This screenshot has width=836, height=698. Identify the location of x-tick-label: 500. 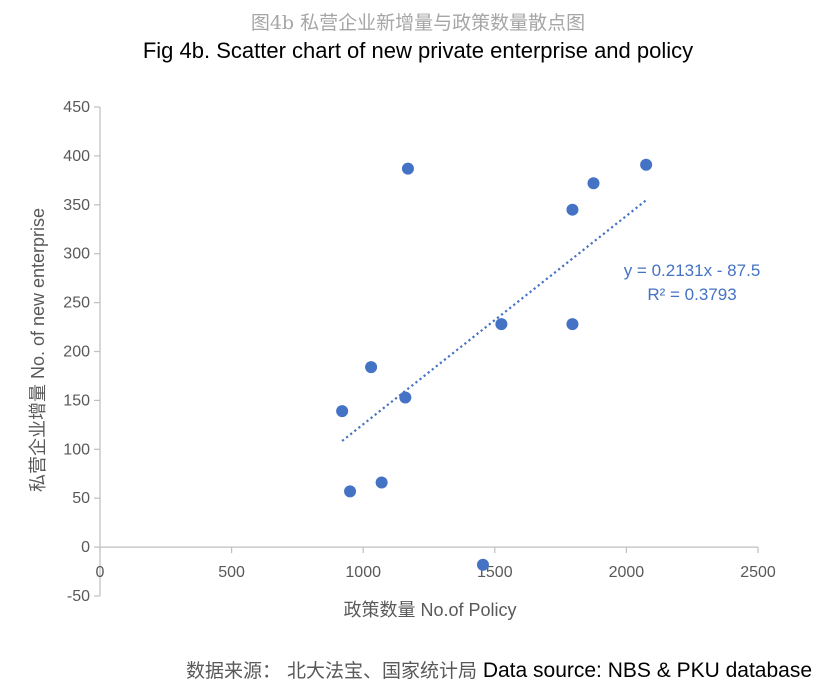
(231, 572).